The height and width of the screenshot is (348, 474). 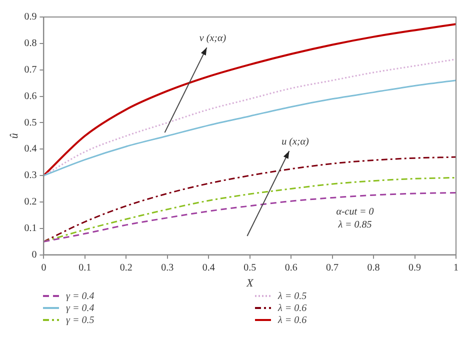 I want to click on annotation: v (x;α), so click(x=213, y=38).